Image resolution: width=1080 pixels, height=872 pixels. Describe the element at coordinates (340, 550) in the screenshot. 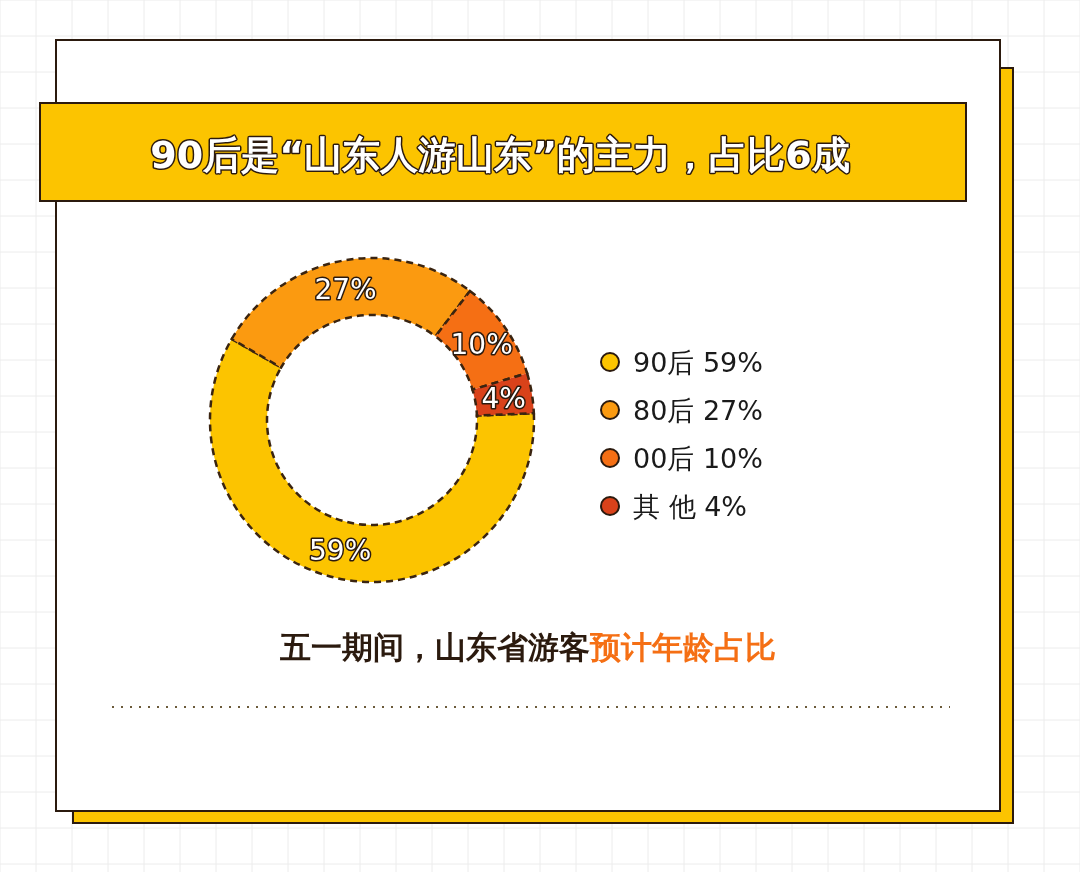

I see `data-label: 59%` at that location.